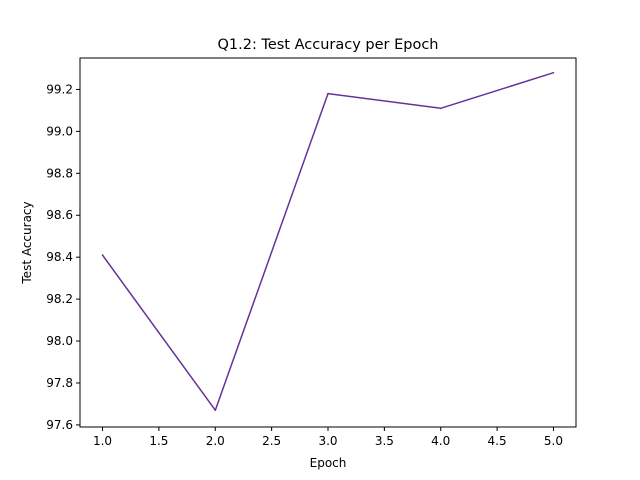 The height and width of the screenshot is (480, 640). I want to click on x-tick-label: 4.0, so click(440, 441).